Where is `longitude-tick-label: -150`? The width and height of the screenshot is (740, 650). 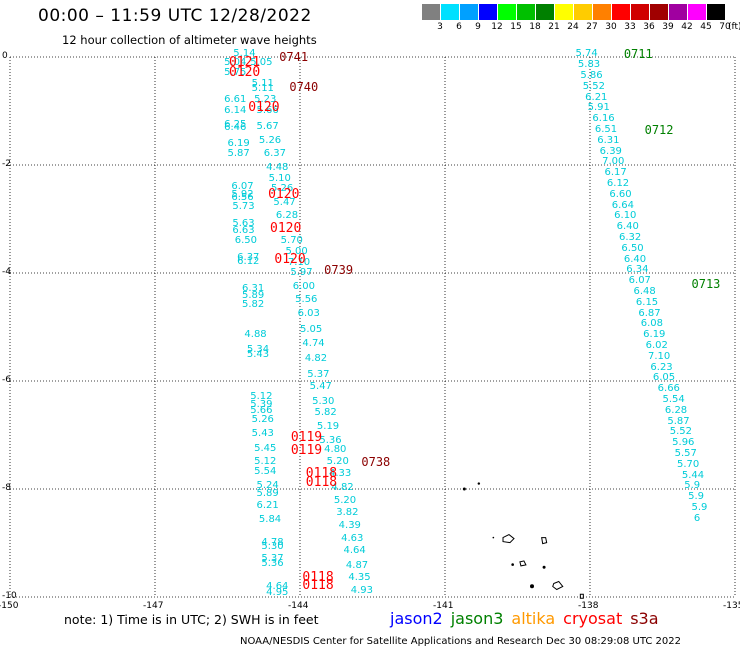 longitude-tick-label: -150 is located at coordinates (9, 606).